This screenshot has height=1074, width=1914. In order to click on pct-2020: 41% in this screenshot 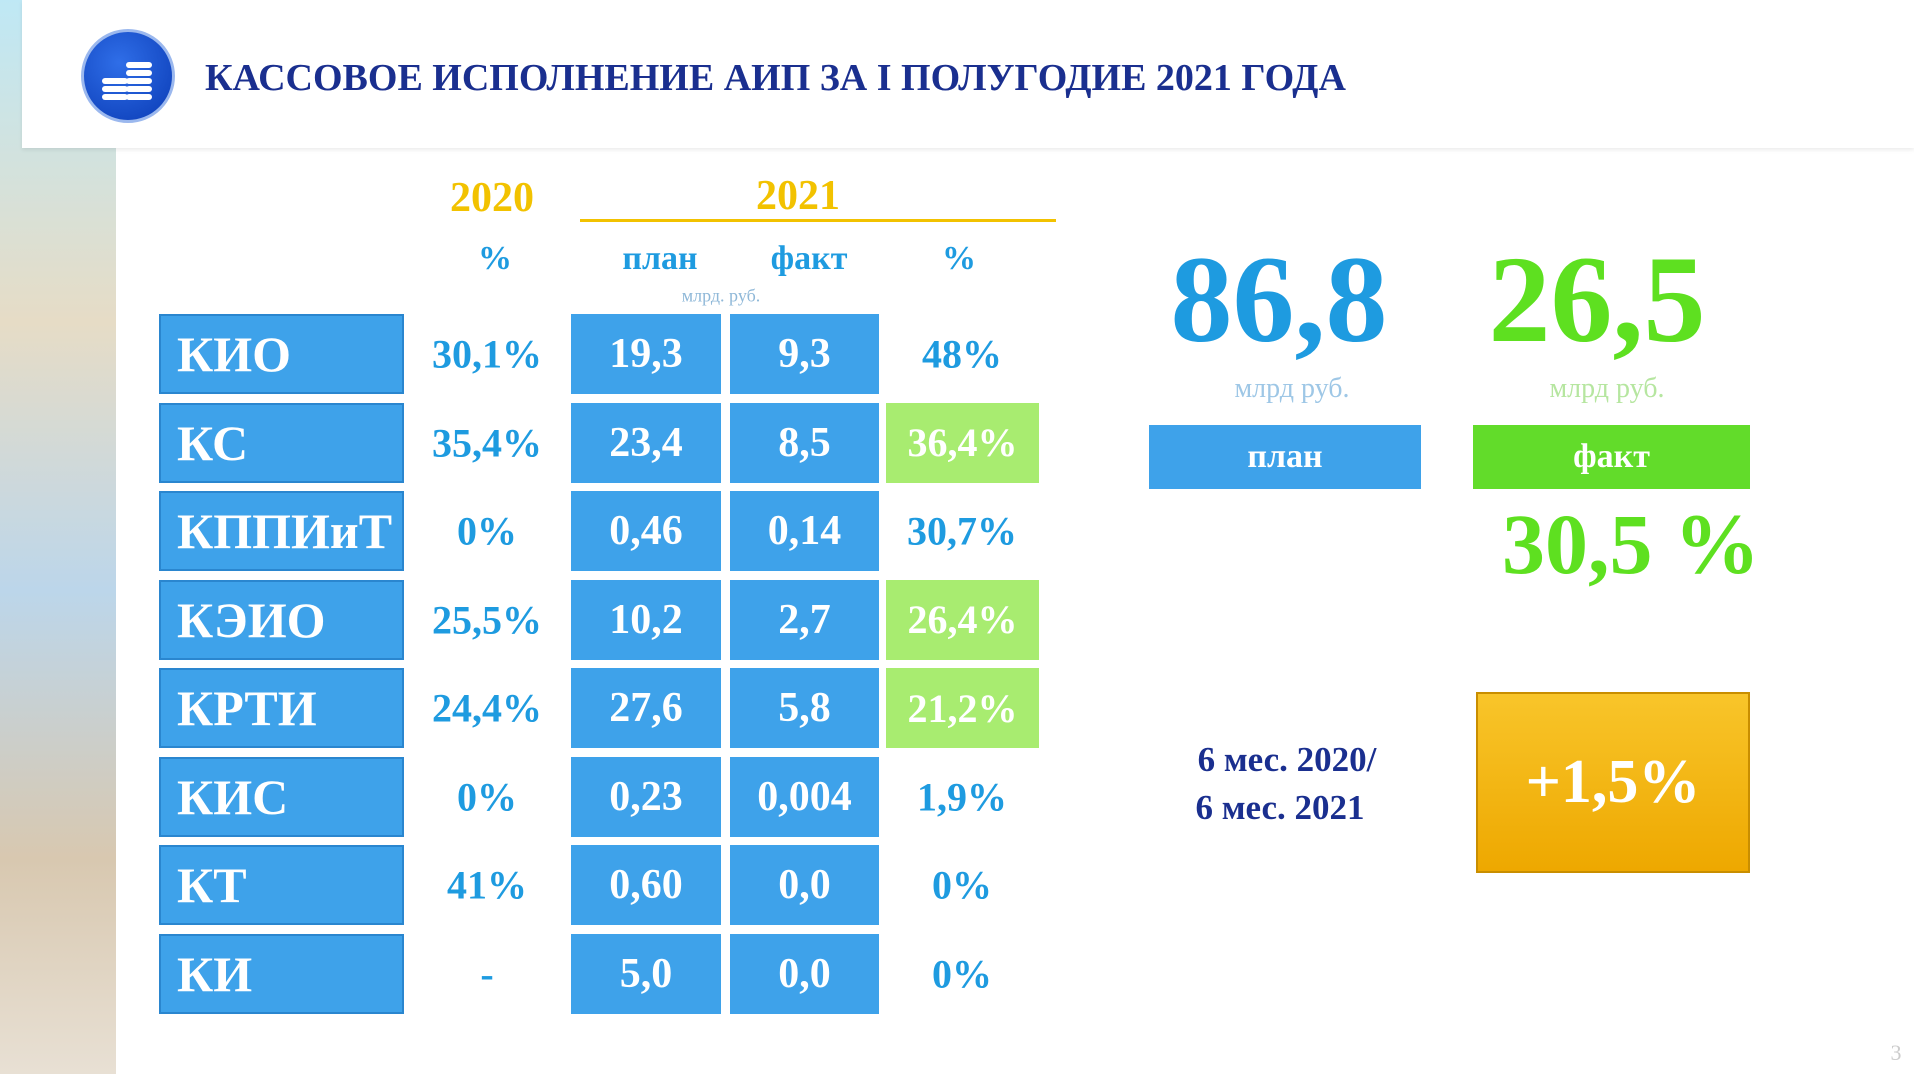, I will do `click(487, 885)`.